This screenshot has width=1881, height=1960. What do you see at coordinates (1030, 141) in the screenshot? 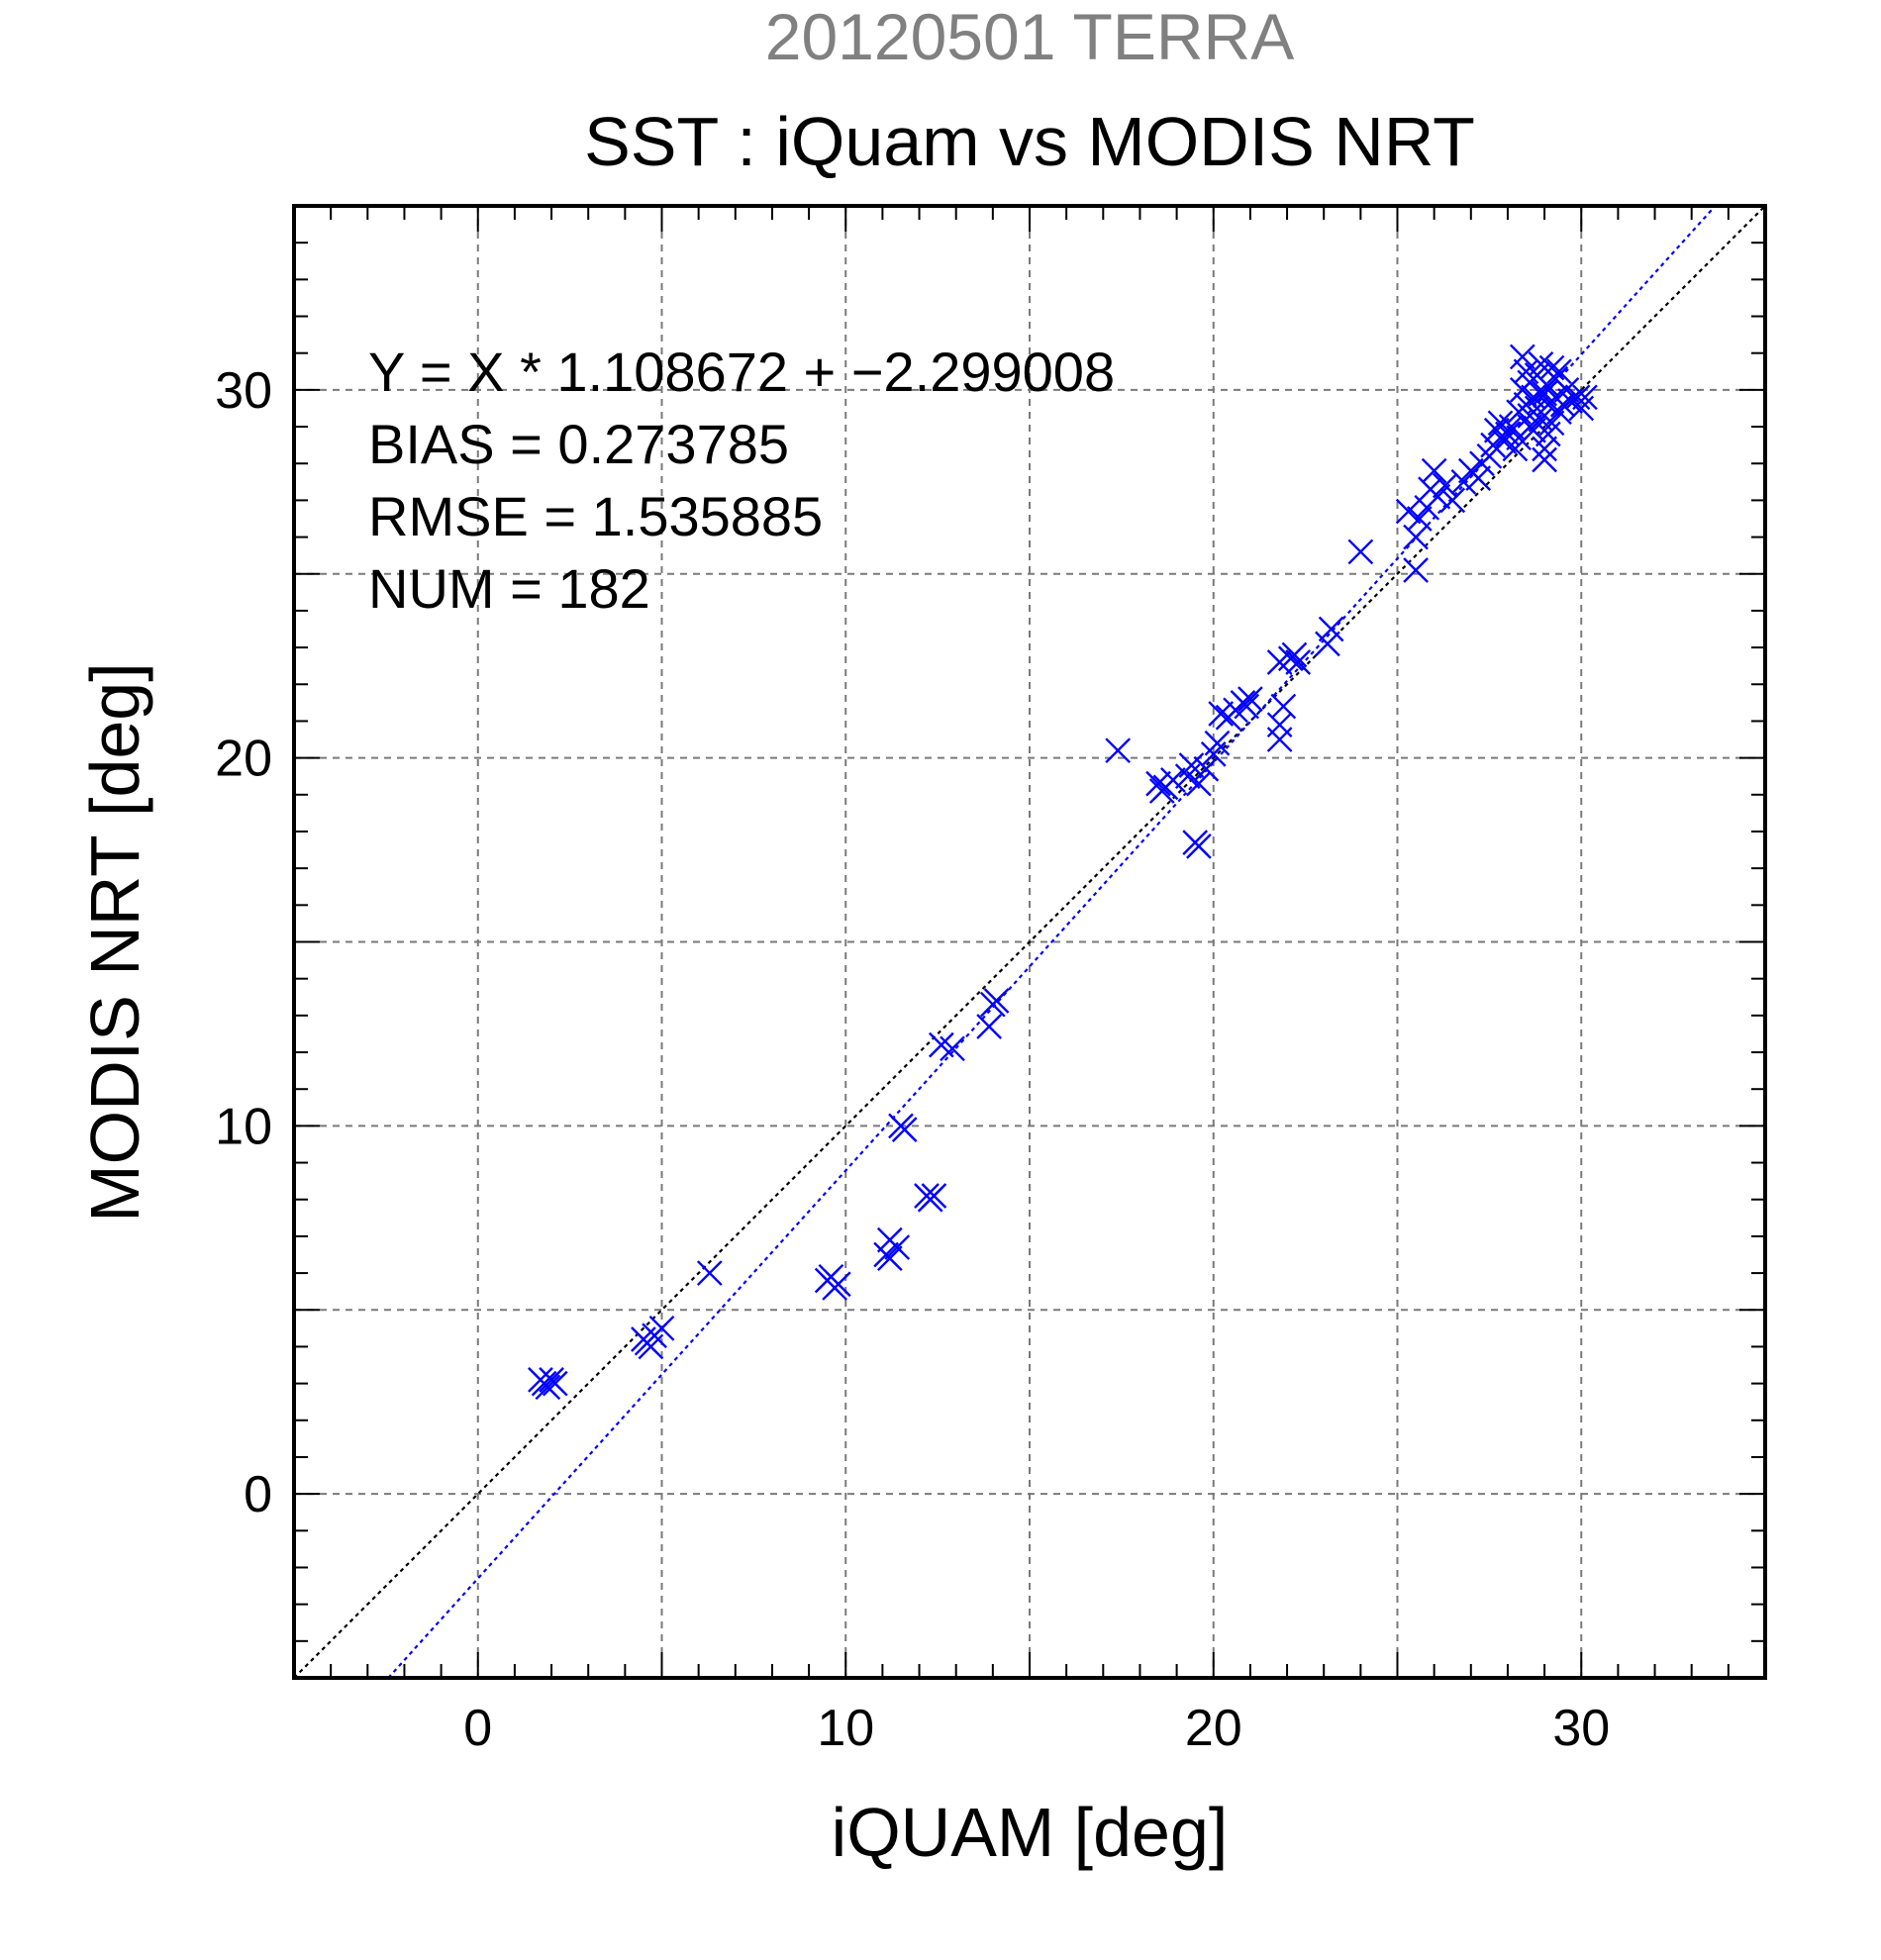
I see `chart-title: SST : iQuam vs MODIS NRT` at bounding box center [1030, 141].